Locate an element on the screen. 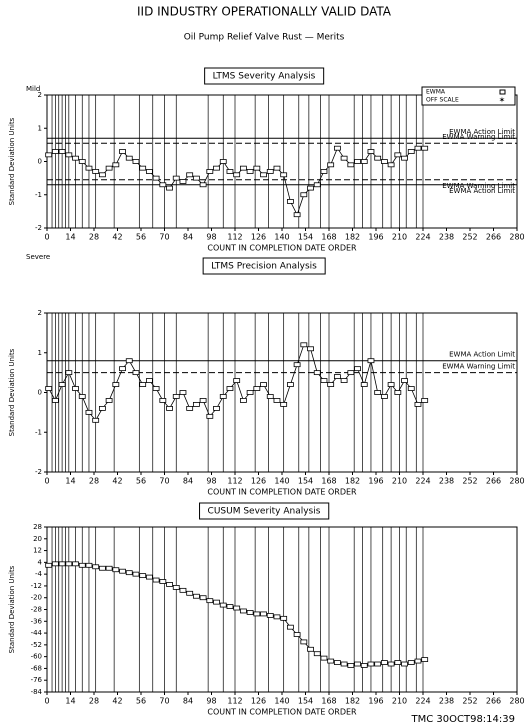  title-box is located at coordinates (264, 266).